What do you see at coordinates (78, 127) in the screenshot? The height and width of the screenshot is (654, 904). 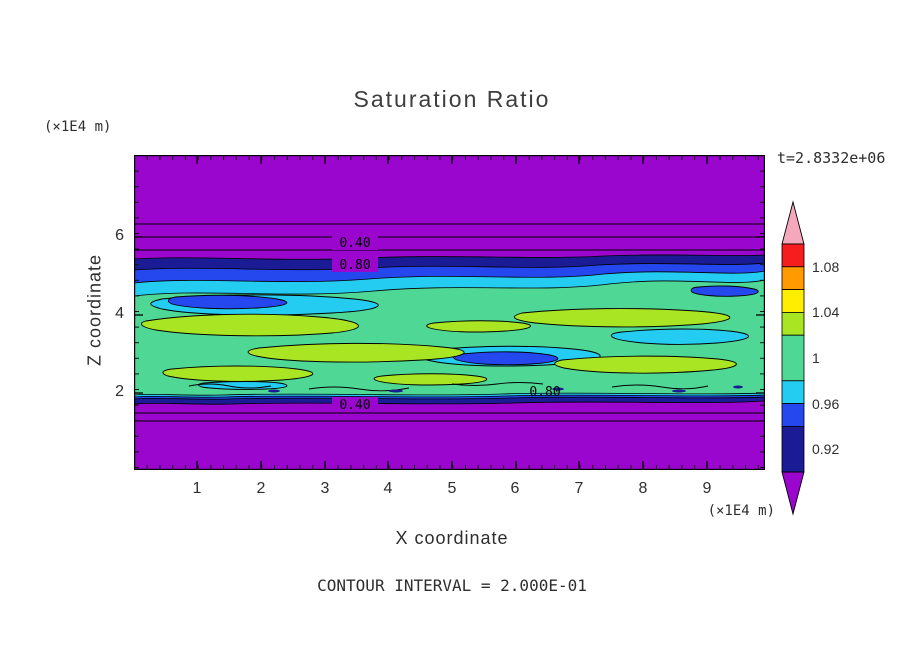 I see `y-axis-units: (×1E4 m)` at bounding box center [78, 127].